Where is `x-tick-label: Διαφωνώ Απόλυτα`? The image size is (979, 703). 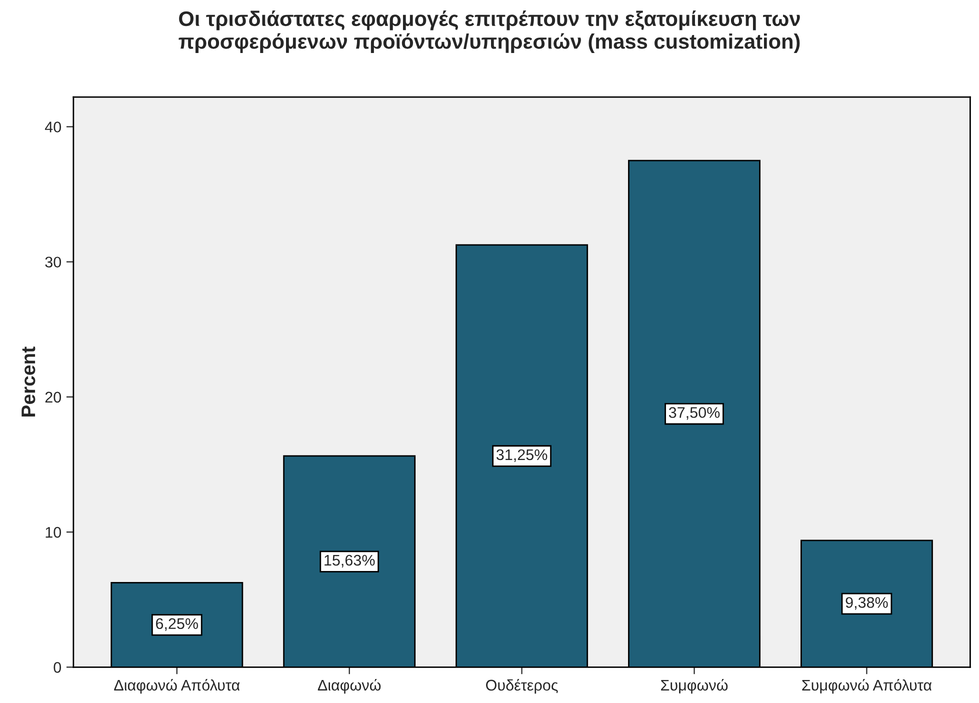
x-tick-label: Διαφωνώ Απόλυτα is located at coordinates (177, 686).